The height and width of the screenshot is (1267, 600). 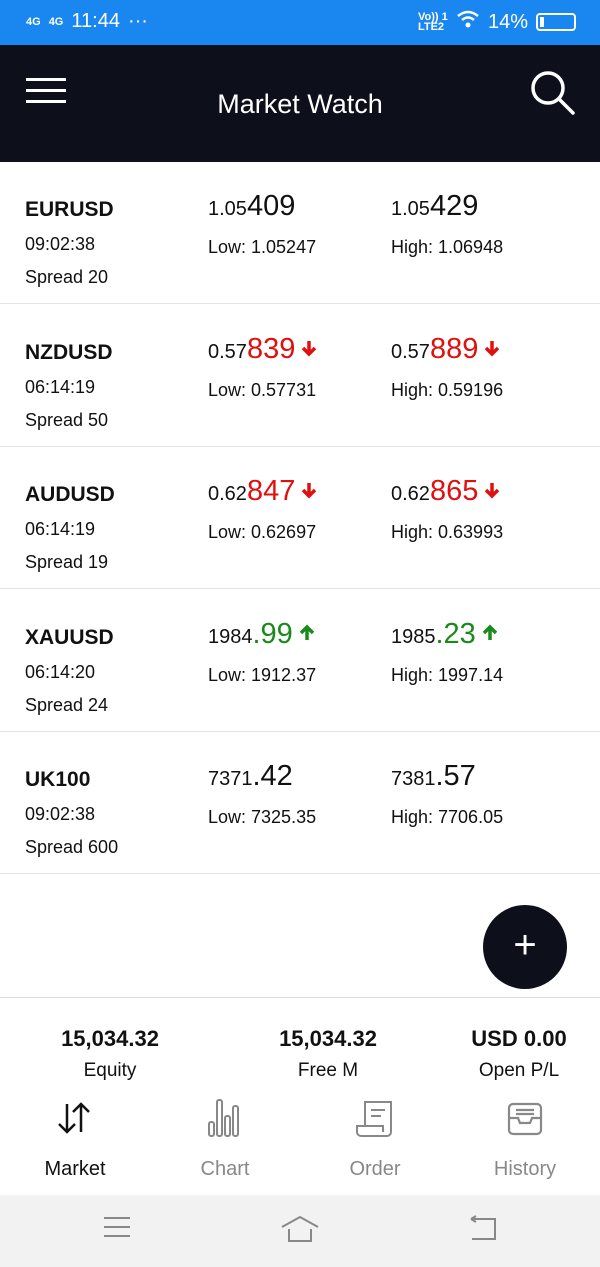 What do you see at coordinates (67, 562) in the screenshot?
I see `spread: Spread 19` at bounding box center [67, 562].